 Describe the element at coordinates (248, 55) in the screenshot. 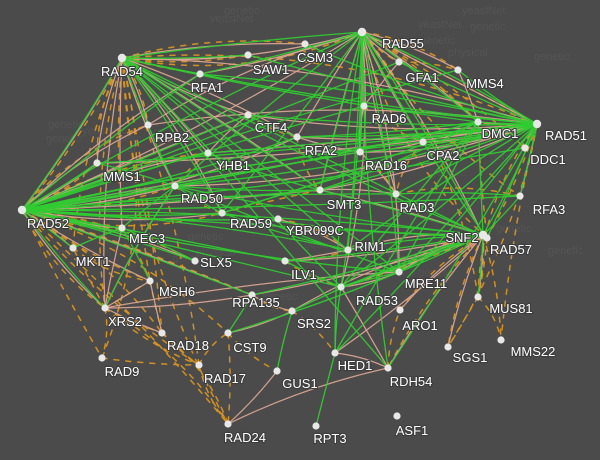

I see `graph-node-saw1` at that location.